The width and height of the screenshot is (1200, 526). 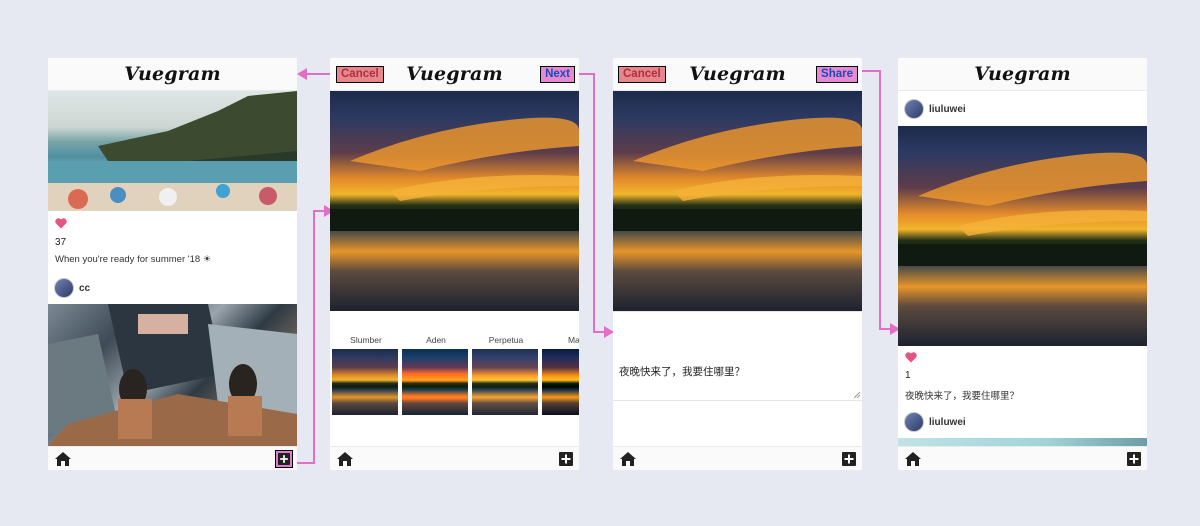 What do you see at coordinates (557, 74) in the screenshot?
I see `next-button: Next` at bounding box center [557, 74].